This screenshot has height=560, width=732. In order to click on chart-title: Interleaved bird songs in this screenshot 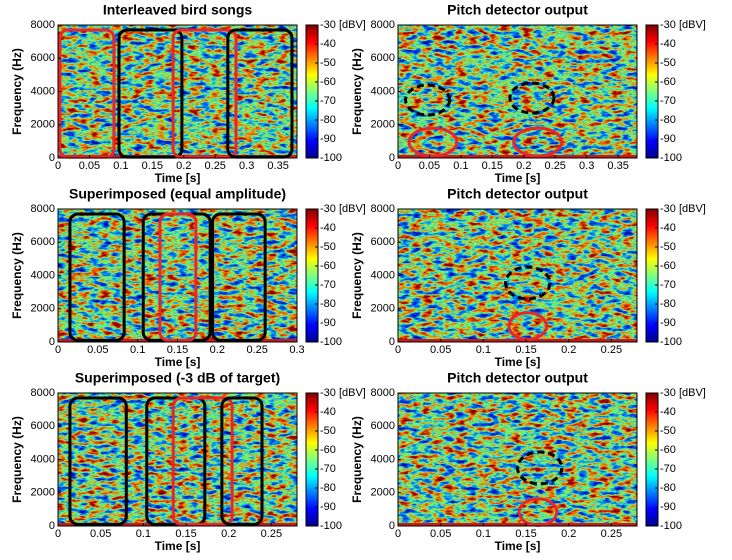, I will do `click(178, 10)`.